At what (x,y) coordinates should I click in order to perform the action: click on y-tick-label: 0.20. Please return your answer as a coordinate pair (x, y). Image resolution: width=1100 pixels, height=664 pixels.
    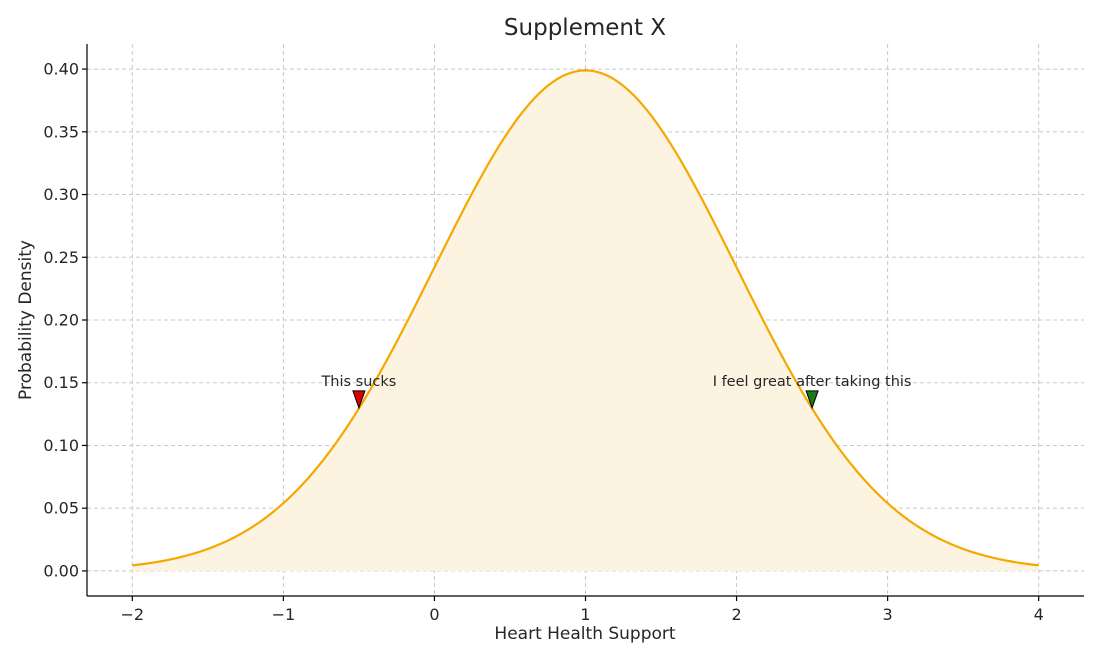
    Looking at the image, I should click on (61, 320).